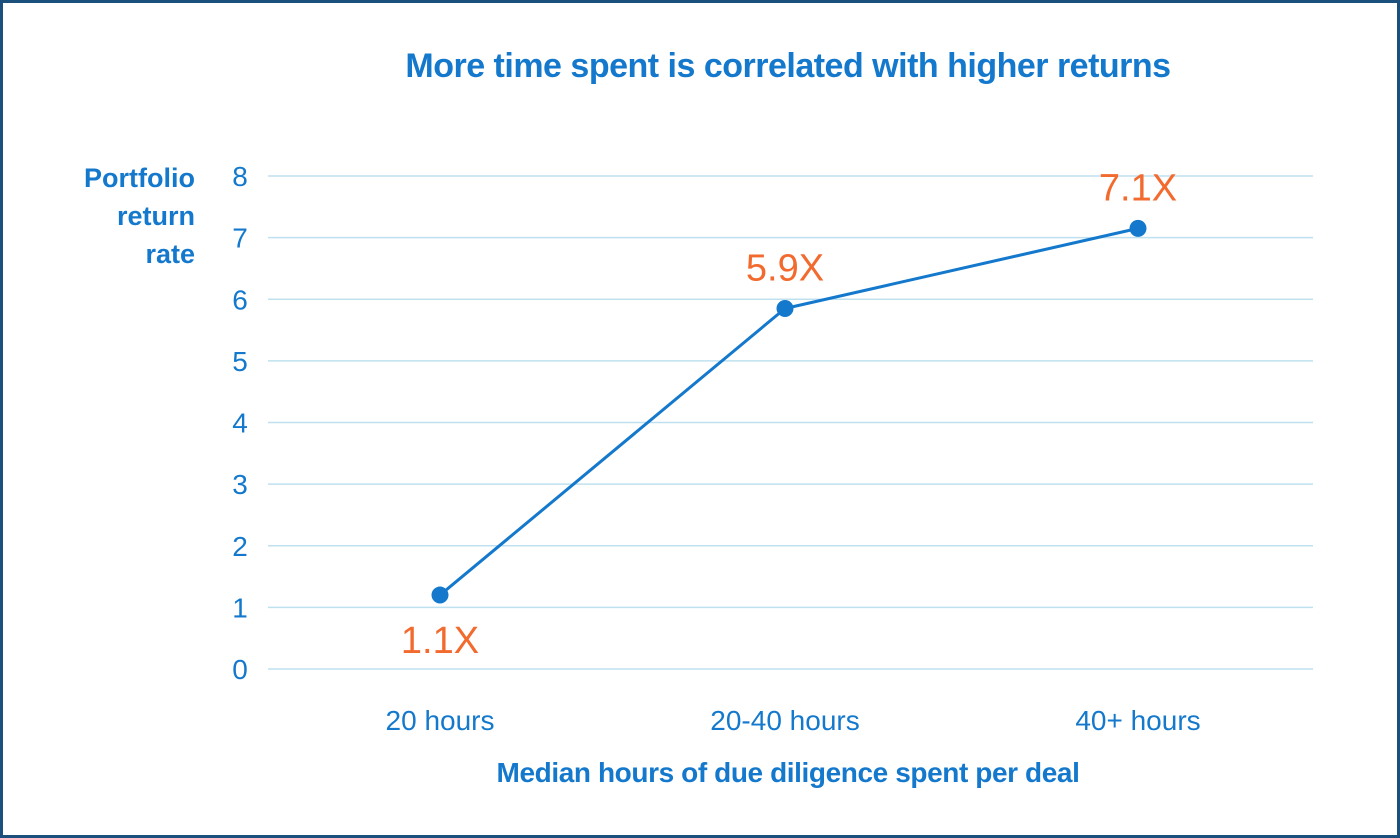 This screenshot has width=1400, height=838. What do you see at coordinates (785, 268) in the screenshot?
I see `data-label: 5.9X` at bounding box center [785, 268].